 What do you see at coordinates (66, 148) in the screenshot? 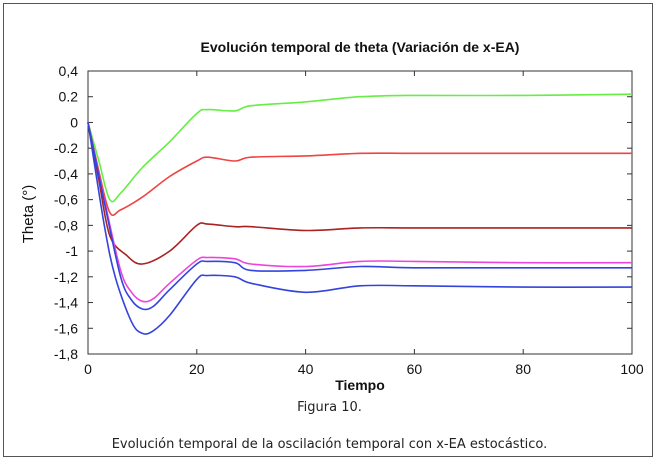
I see `y-tick-label: -0.2` at bounding box center [66, 148].